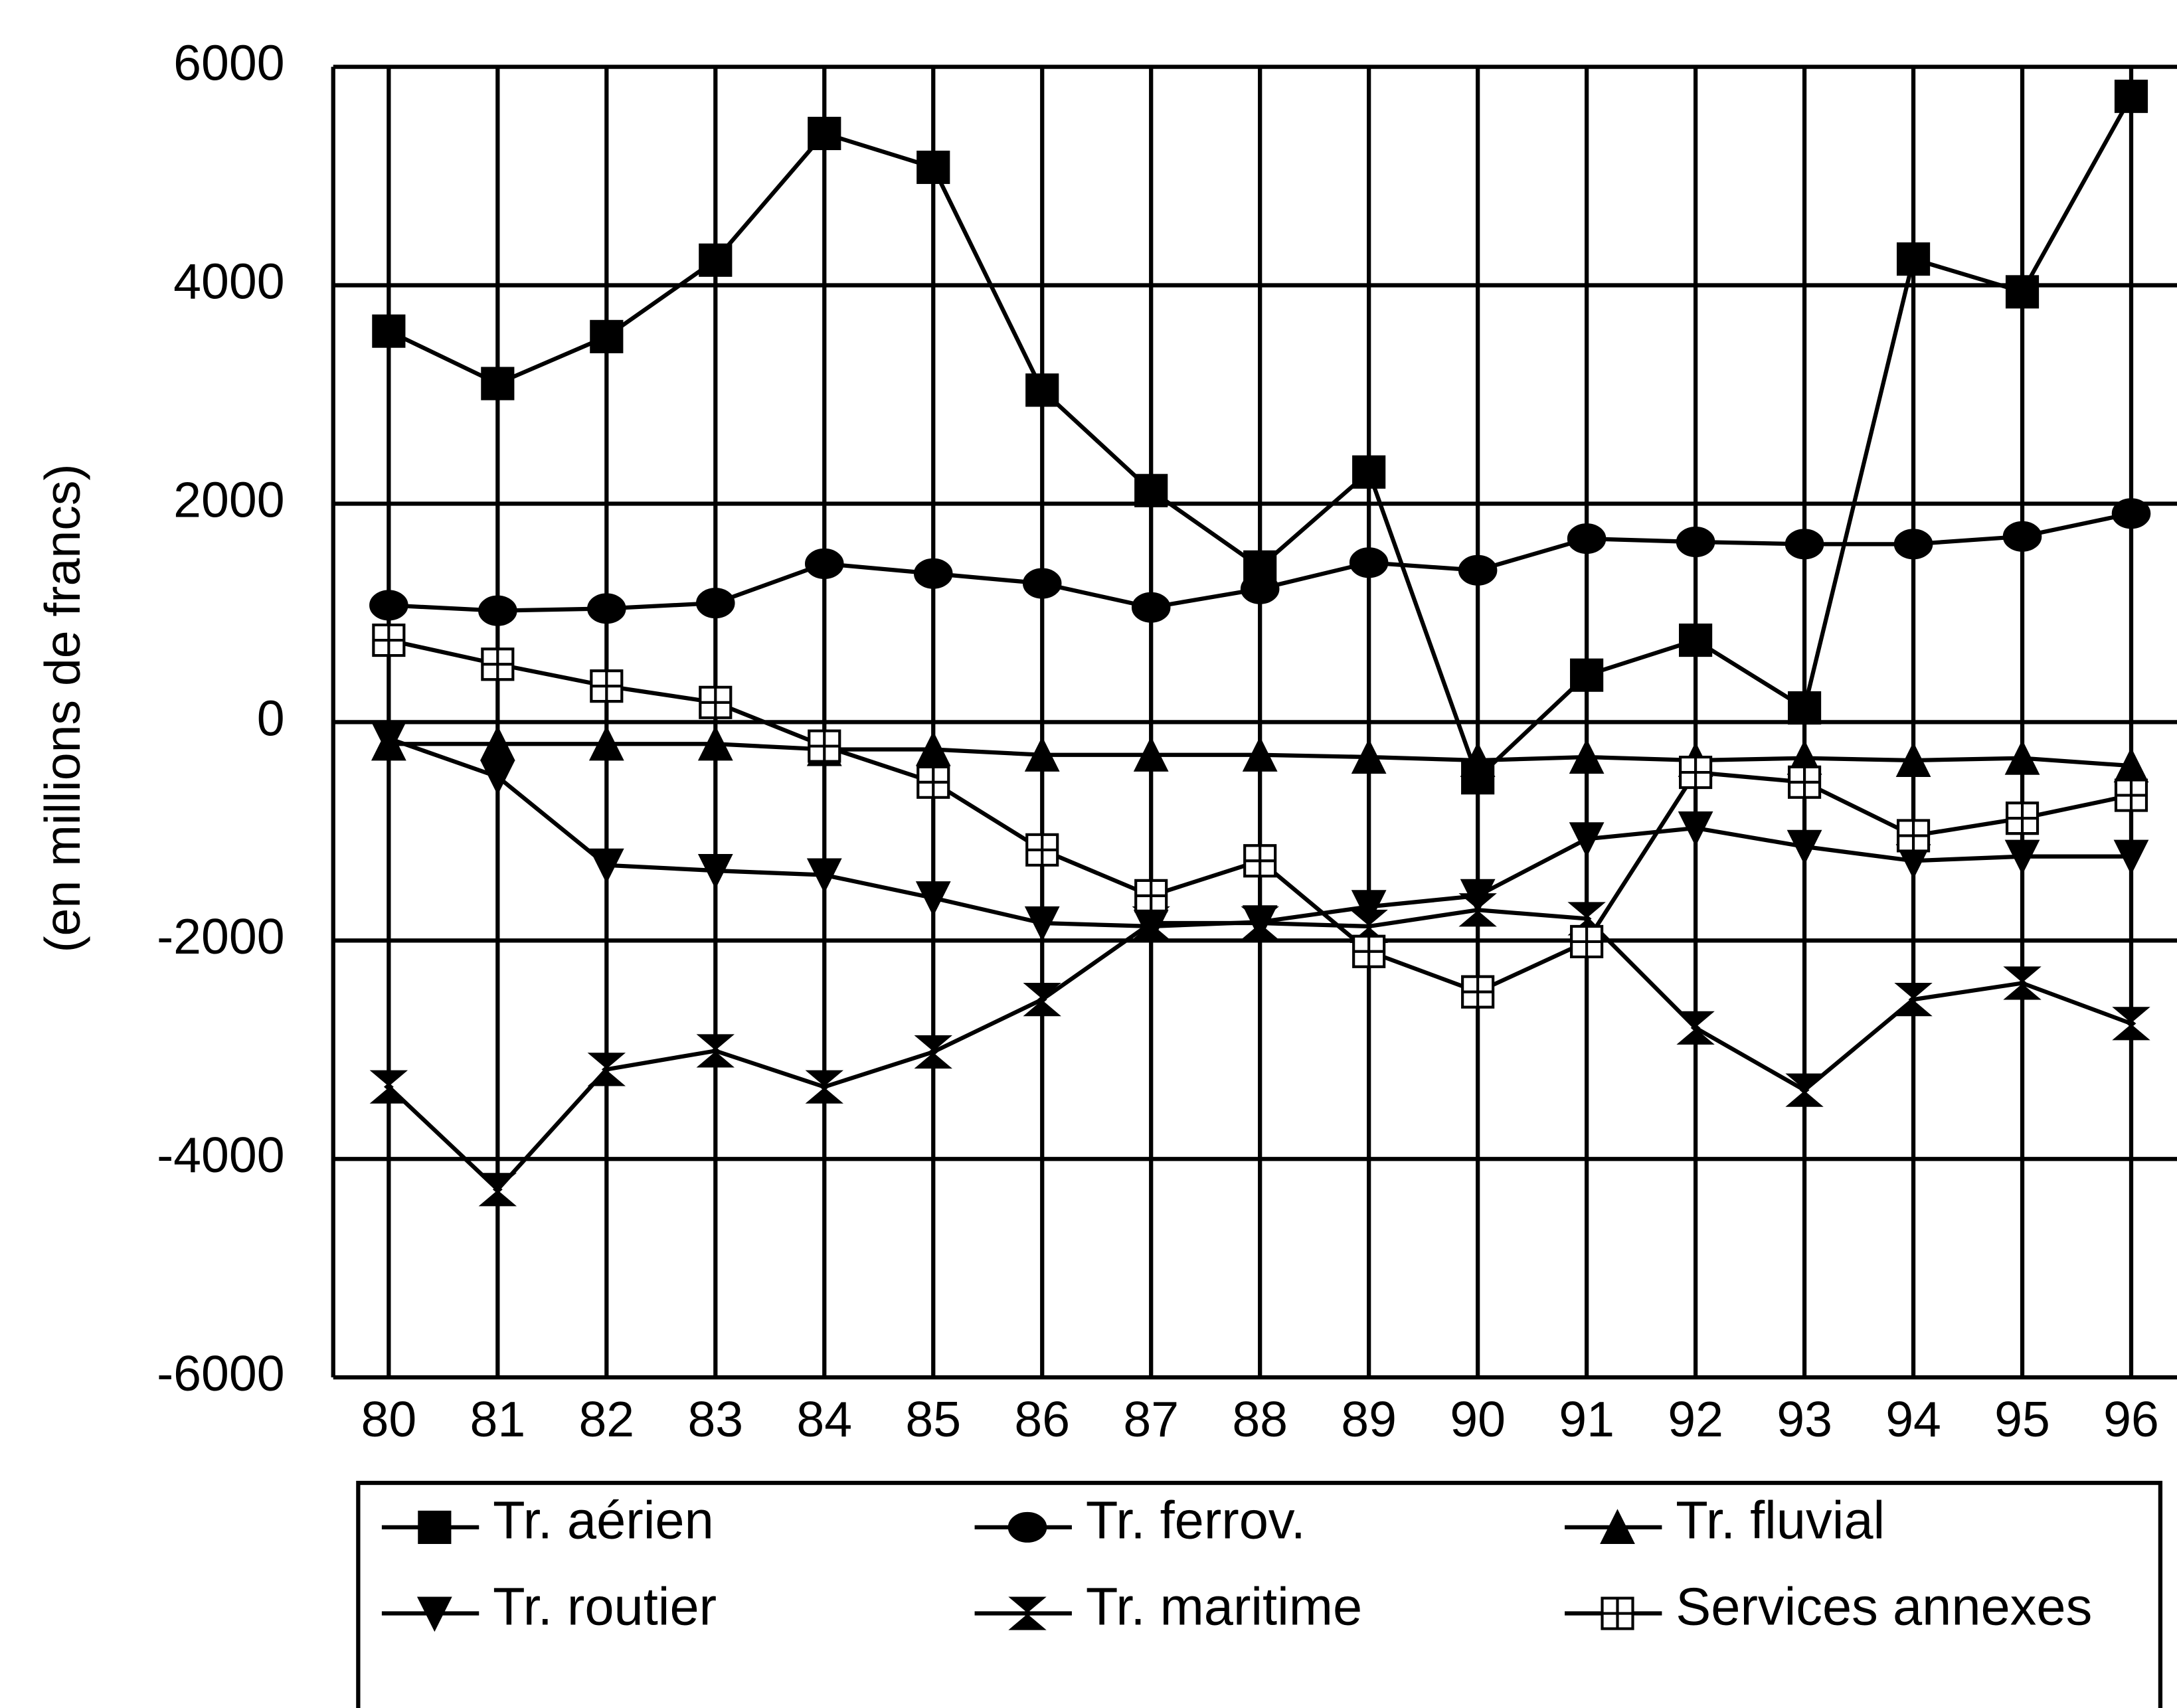  I want to click on y-tick-label: 0, so click(271, 718).